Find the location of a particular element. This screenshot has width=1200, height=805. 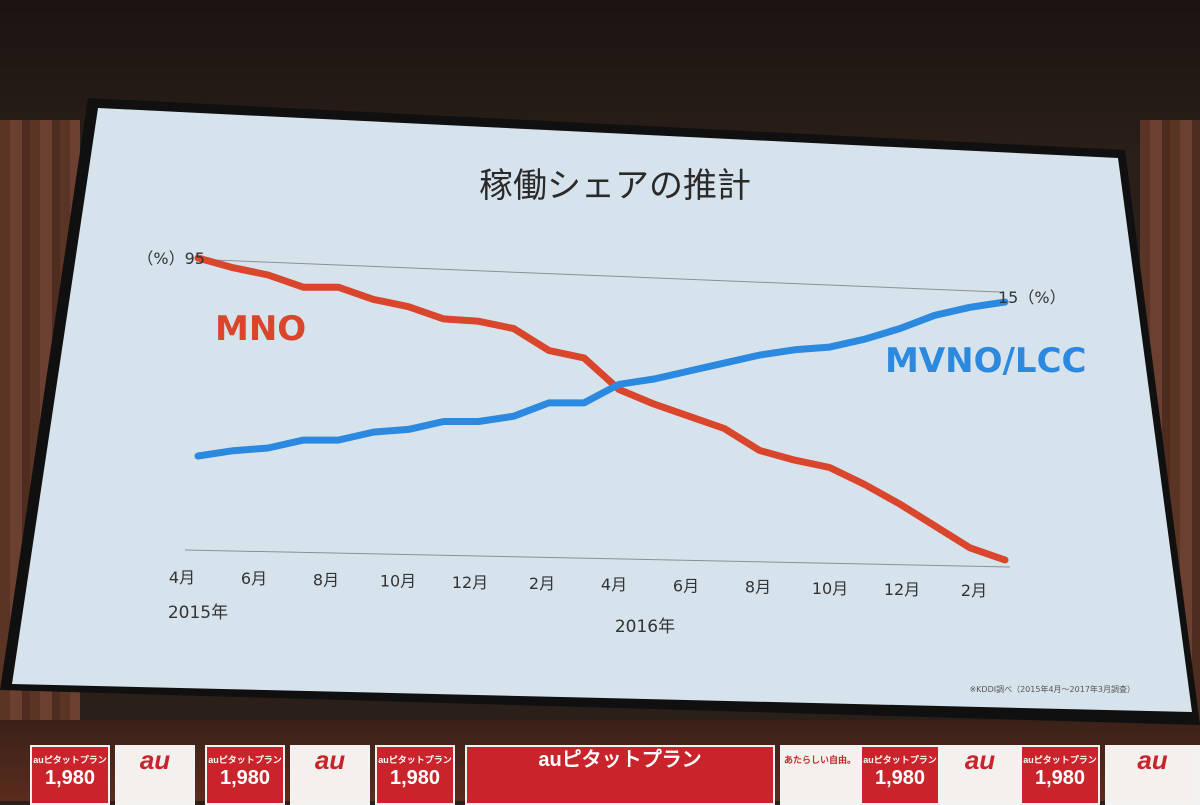

mno-start-label: （%）95 is located at coordinates (171, 258).